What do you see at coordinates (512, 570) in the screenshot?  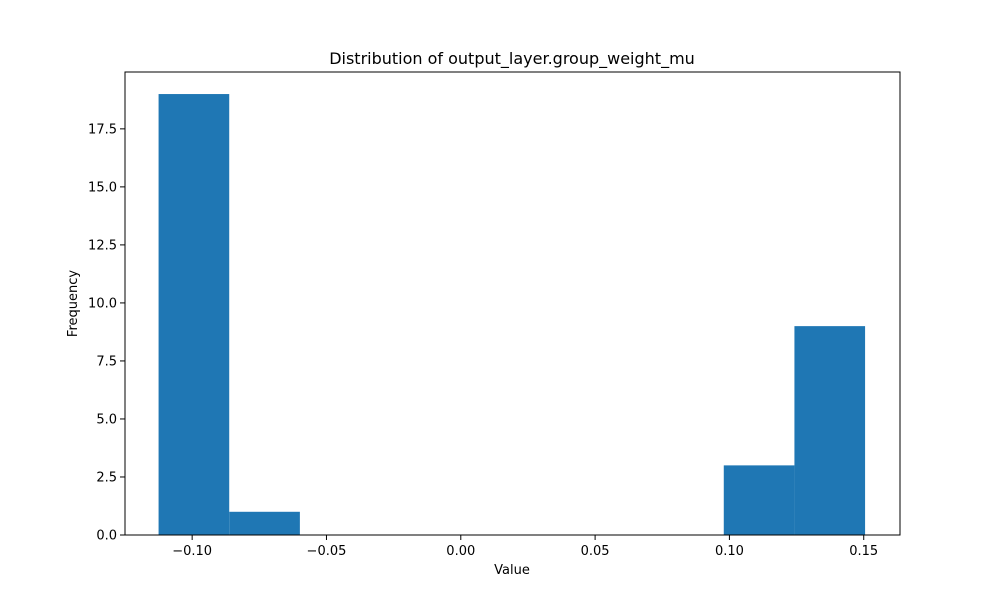 I see `x-axis-label: Value` at bounding box center [512, 570].